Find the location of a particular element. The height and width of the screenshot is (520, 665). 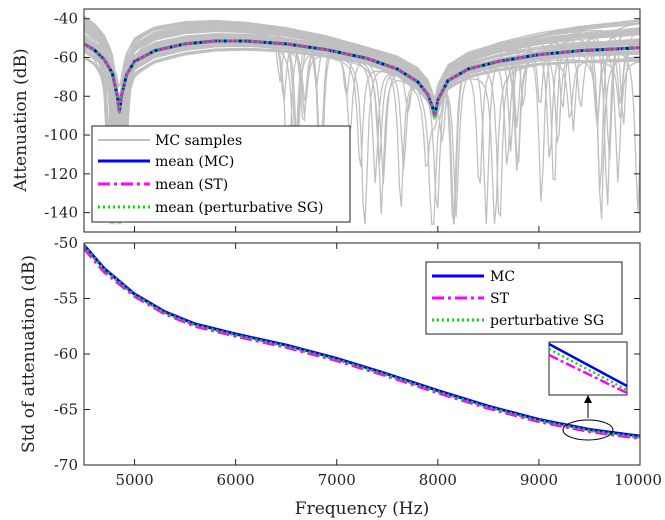

zoom-inset-mc-line is located at coordinates (588, 365).